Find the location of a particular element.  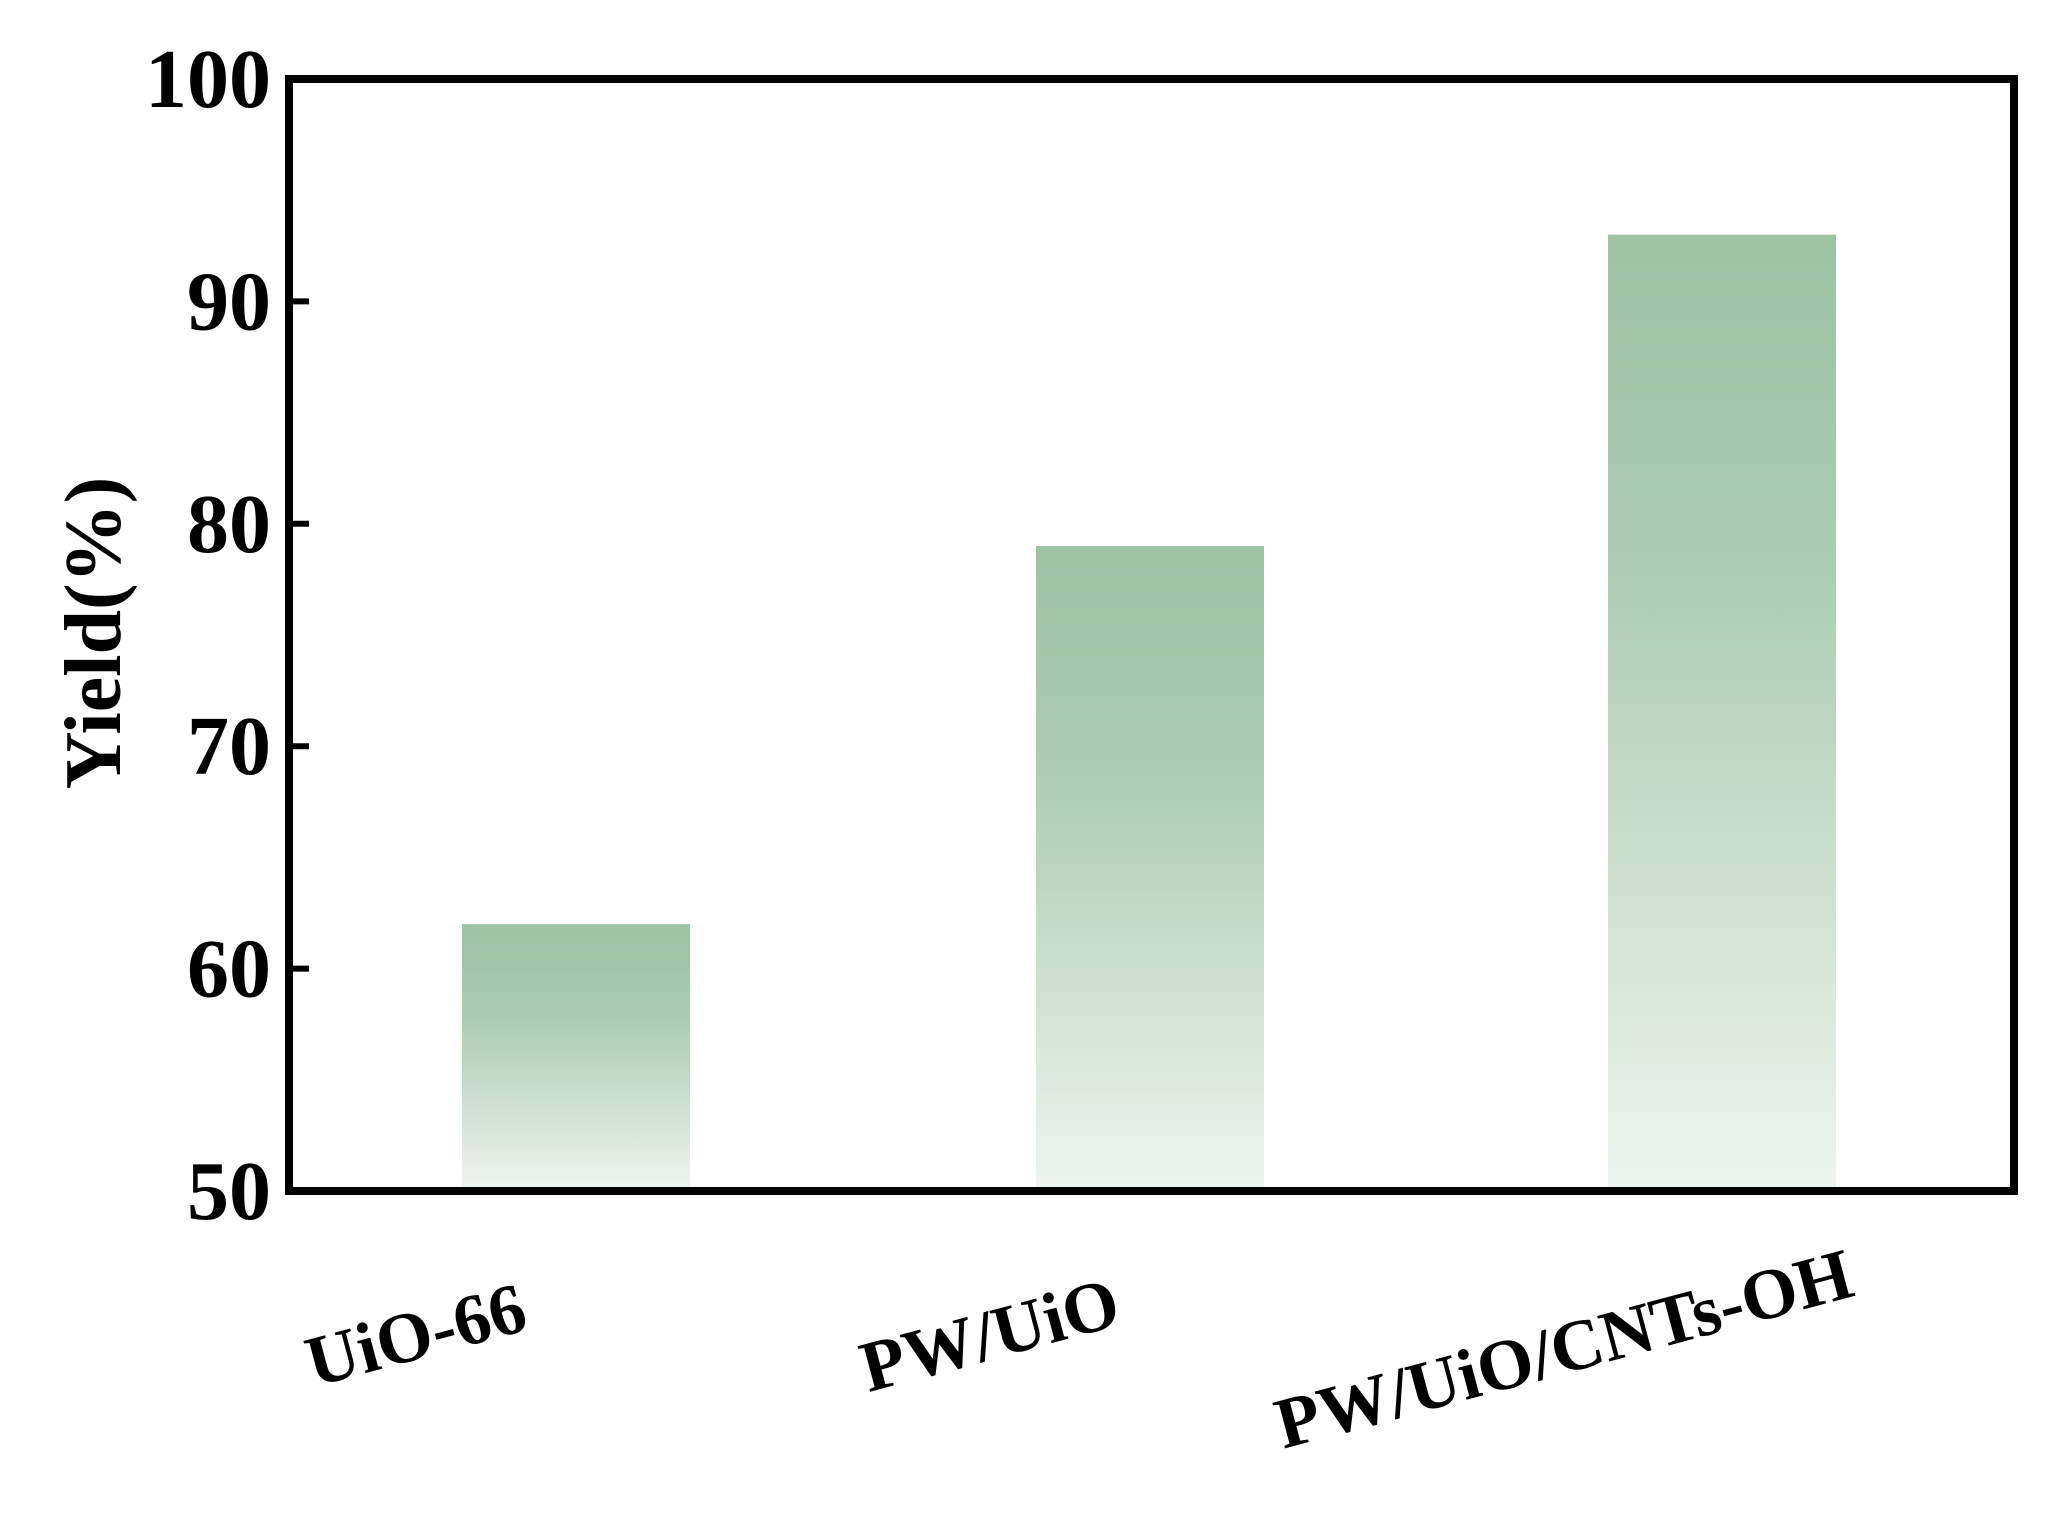

bar-pw-uio-cnts-oh is located at coordinates (1722, 712).